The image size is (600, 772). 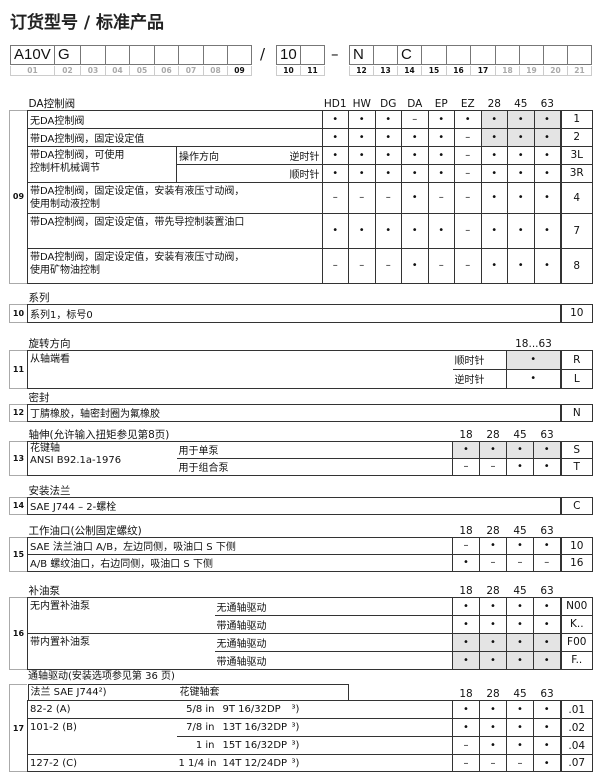 I want to click on pump-group: 带内置补油泵, so click(x=121, y=651).